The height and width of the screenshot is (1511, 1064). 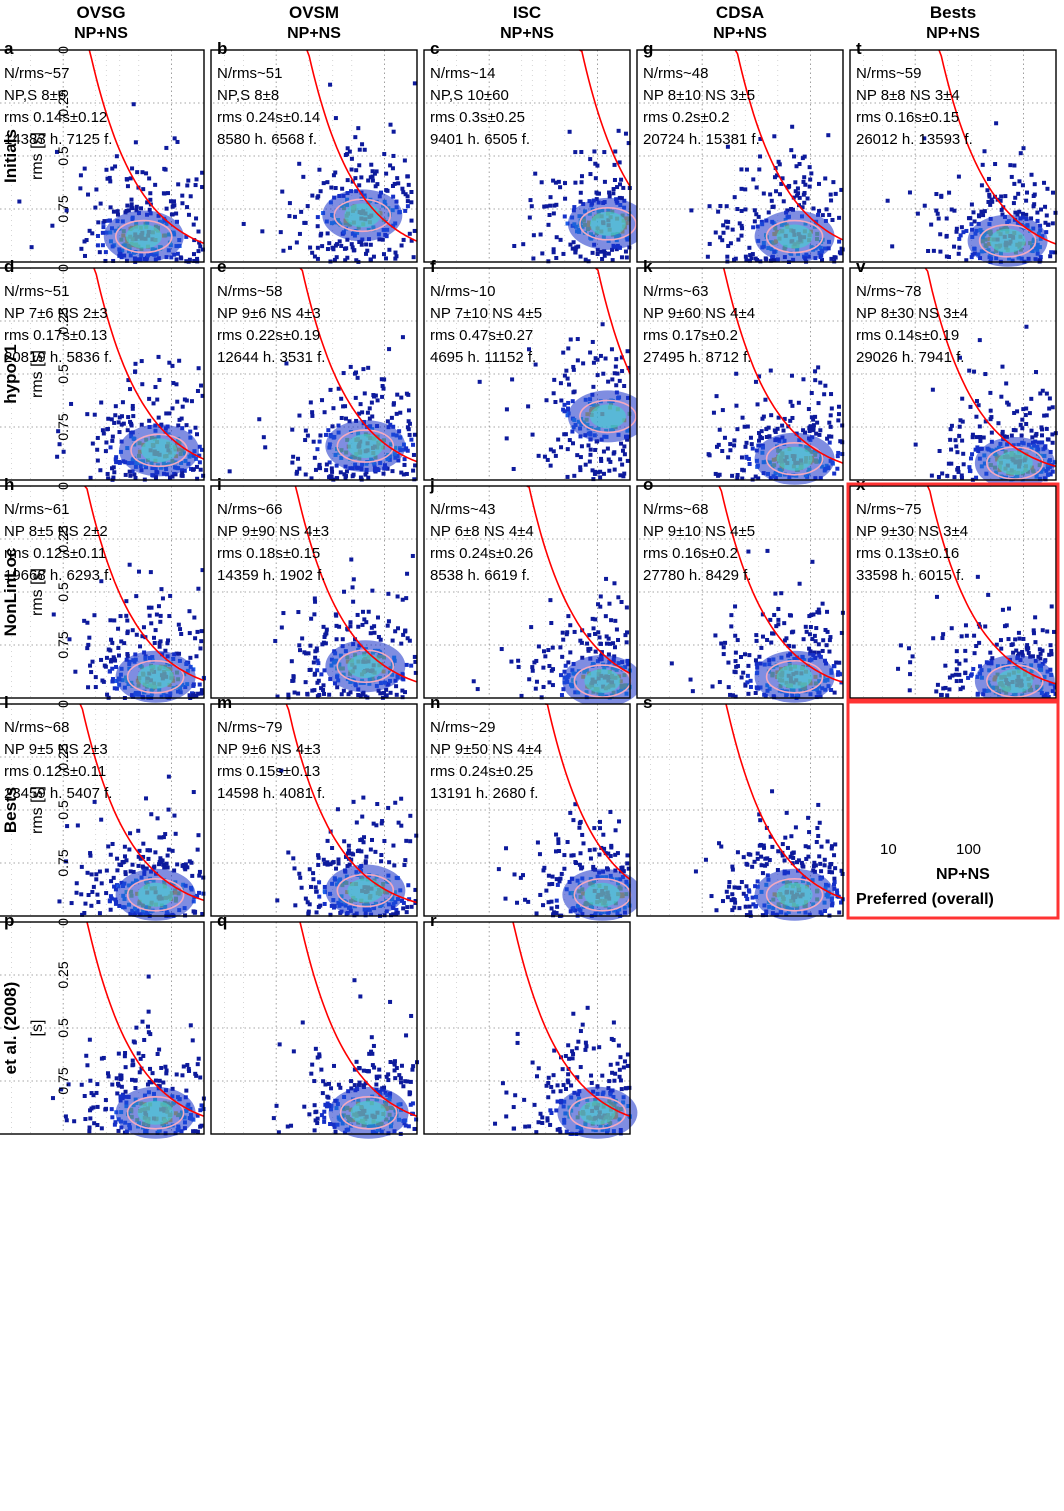 What do you see at coordinates (268, 553) in the screenshot?
I see `rms-label: rms 0.18s±0.15` at bounding box center [268, 553].